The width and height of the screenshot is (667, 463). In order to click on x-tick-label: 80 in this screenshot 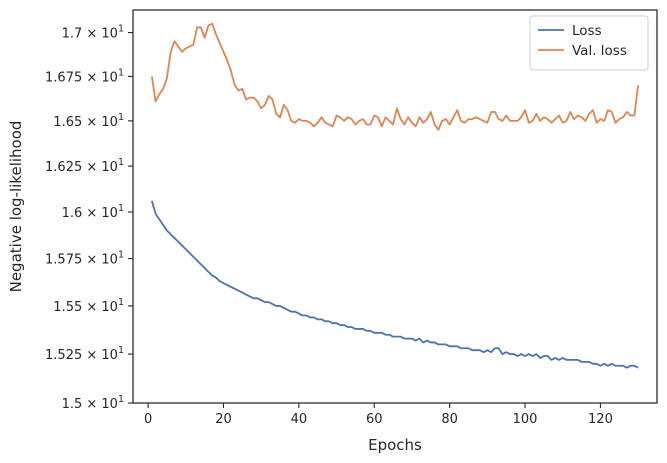, I will do `click(449, 419)`.